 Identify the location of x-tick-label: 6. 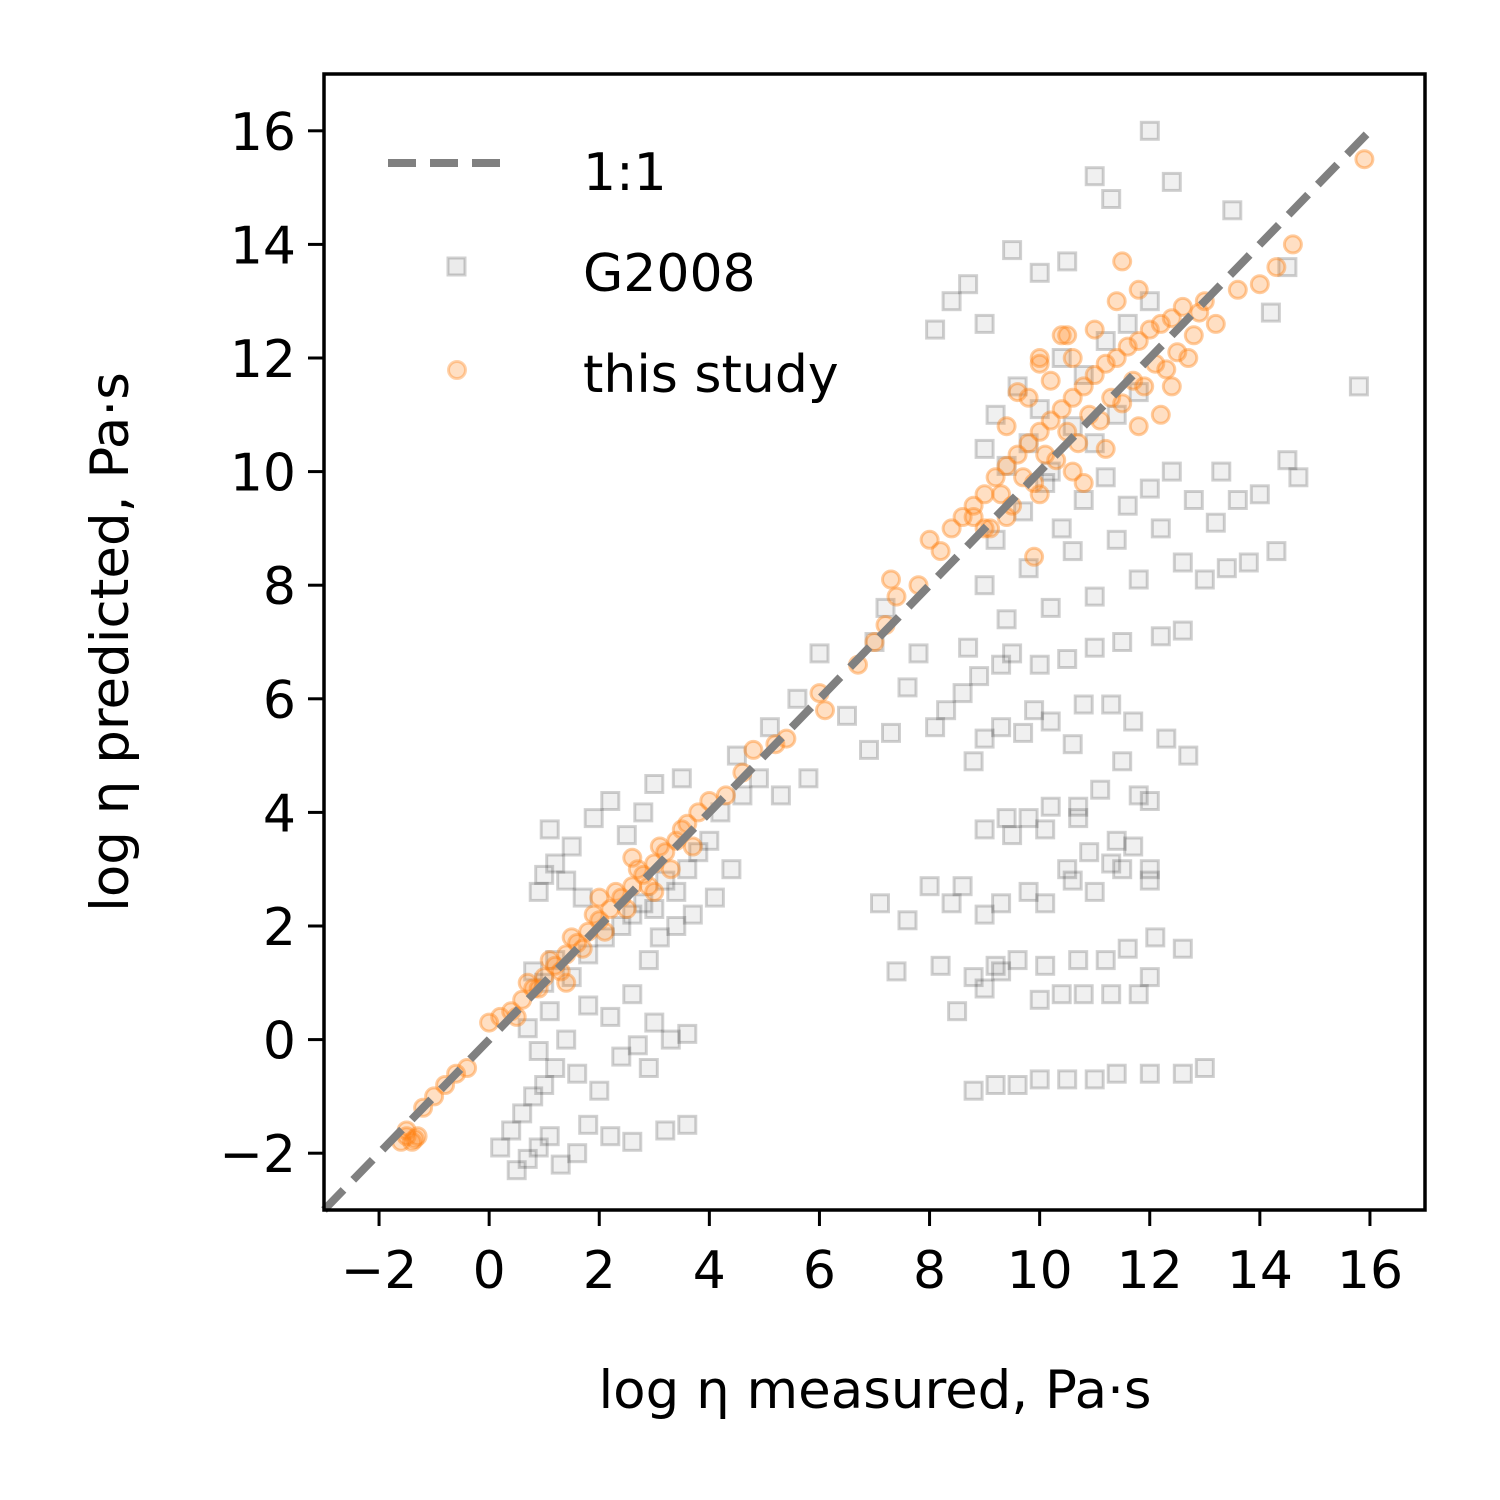
(819, 1271).